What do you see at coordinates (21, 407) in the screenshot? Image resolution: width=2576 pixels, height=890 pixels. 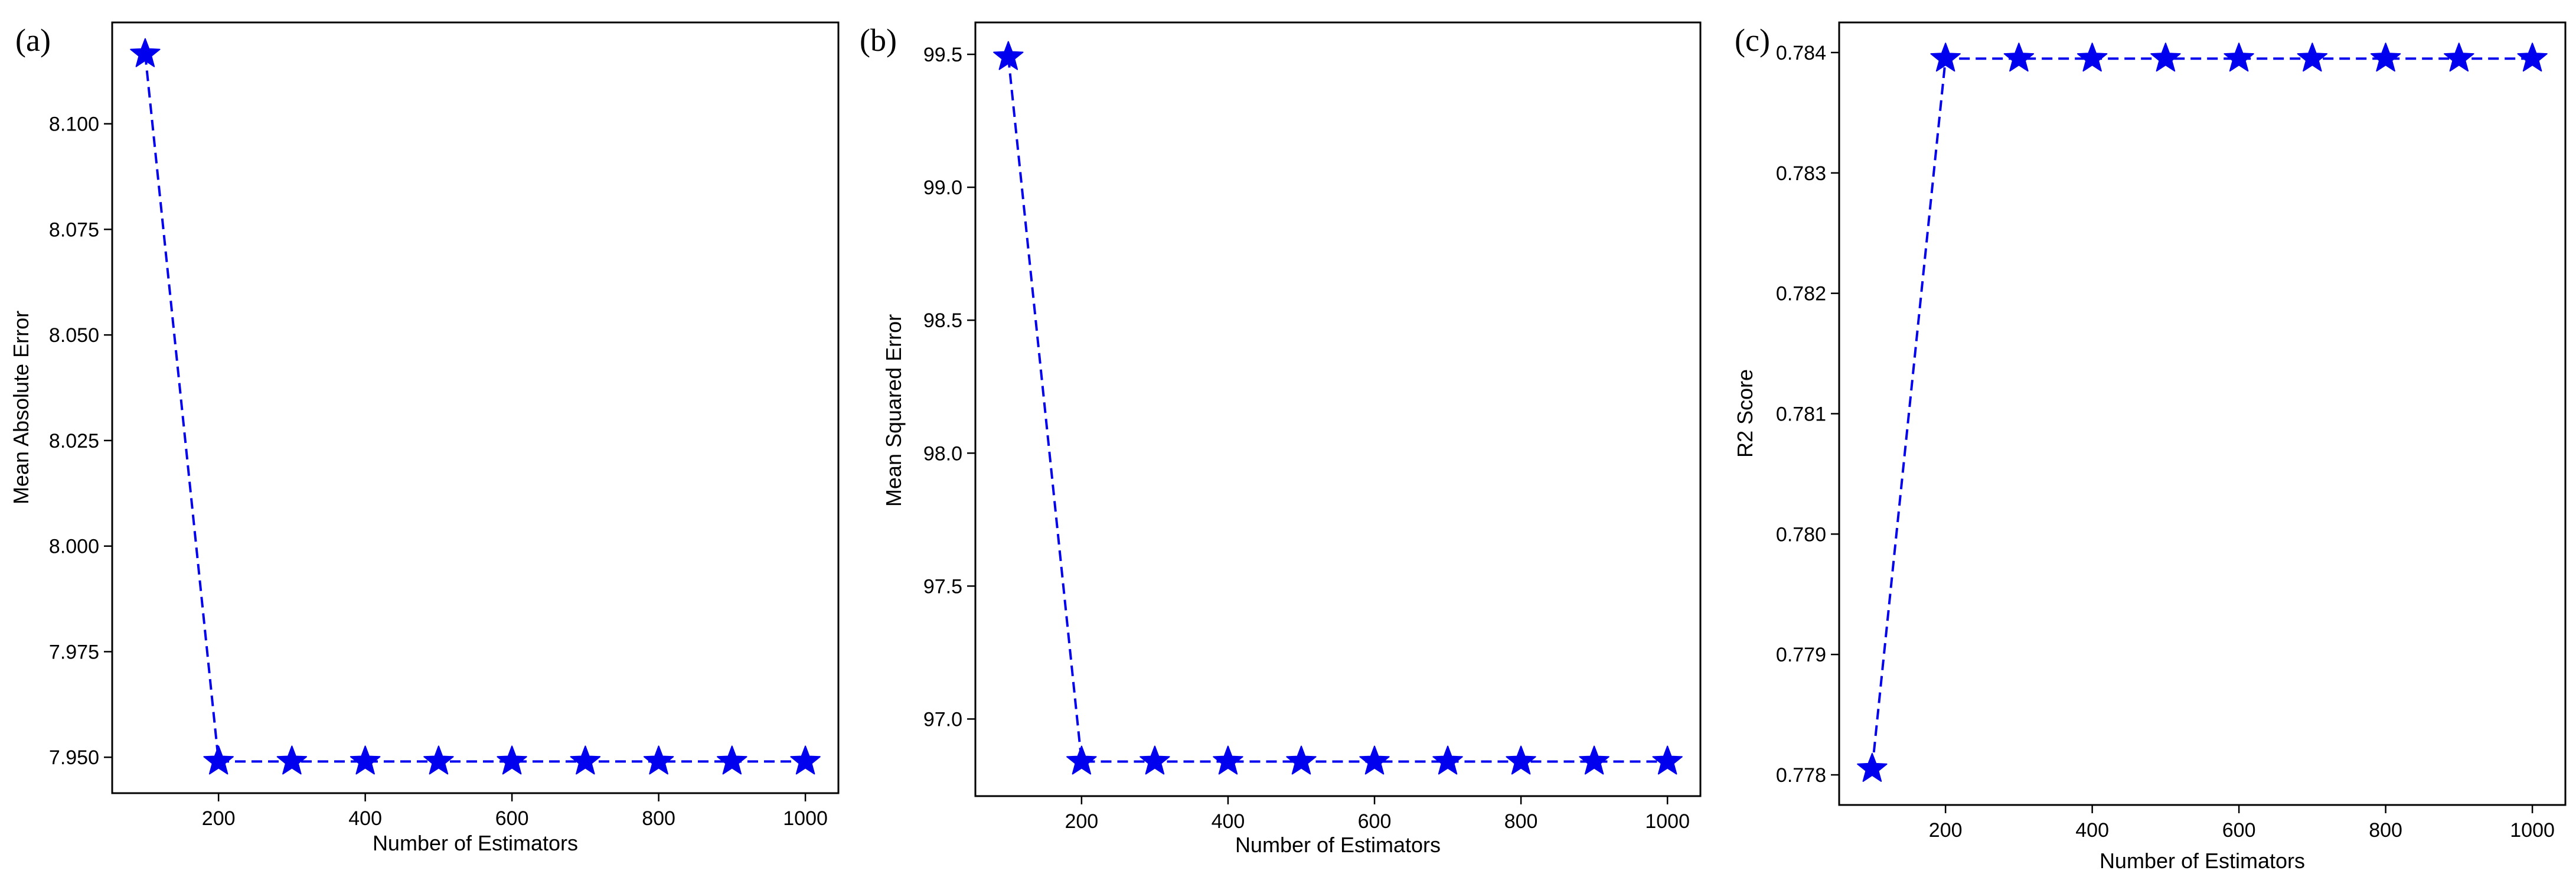 I see `panel-a-y-axis-label: Mean Absolute Error` at bounding box center [21, 407].